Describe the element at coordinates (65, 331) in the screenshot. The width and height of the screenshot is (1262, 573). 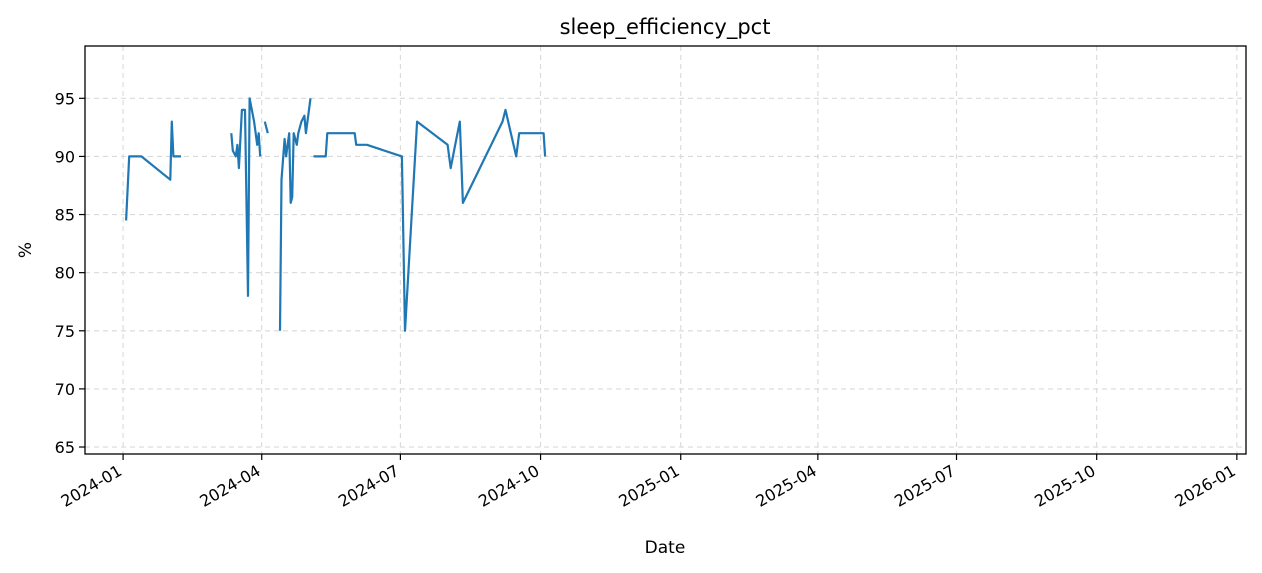
I see `y-tick-label: 75` at that location.